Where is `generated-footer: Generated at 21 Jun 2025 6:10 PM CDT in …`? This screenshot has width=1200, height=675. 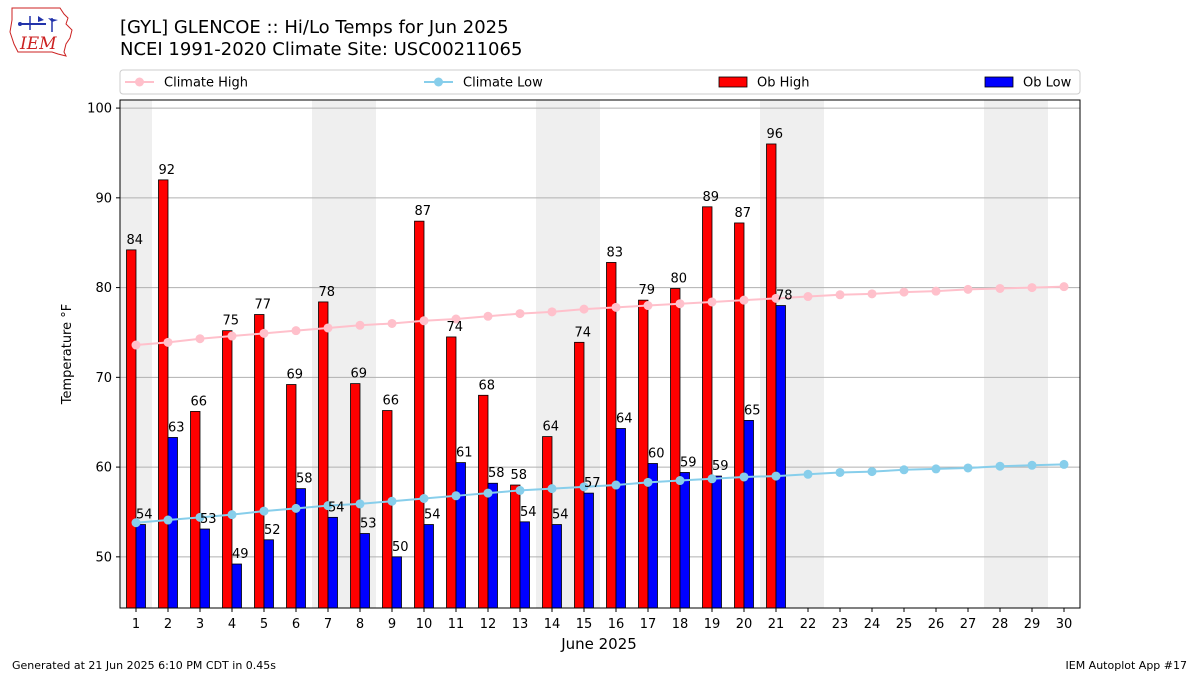 generated-footer: Generated at 21 Jun 2025 6:10 PM CDT in … is located at coordinates (144, 665).